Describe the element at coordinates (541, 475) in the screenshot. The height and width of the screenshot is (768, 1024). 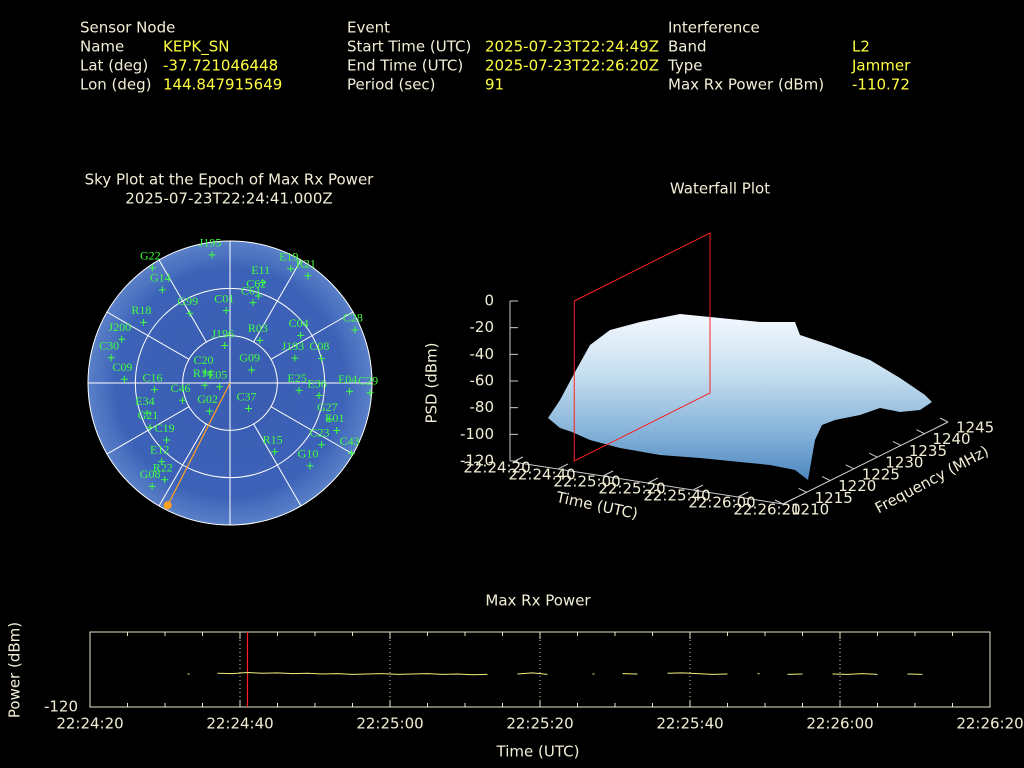
I see `x-tick-label: 22:24:40` at that location.